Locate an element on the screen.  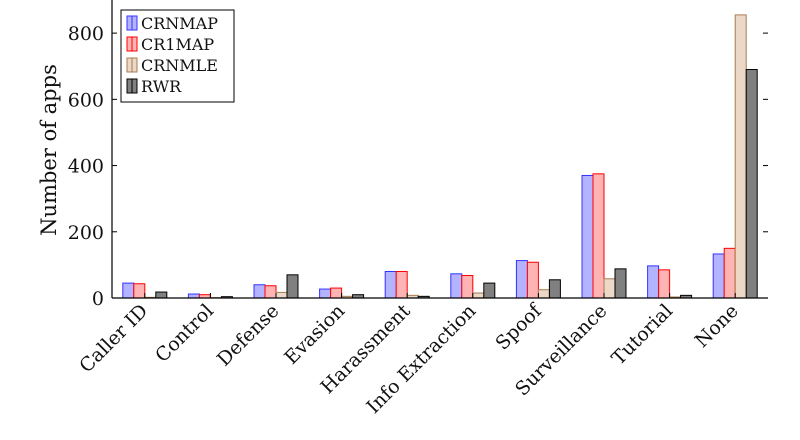
bar-crnmap-caller-id is located at coordinates (128, 290).